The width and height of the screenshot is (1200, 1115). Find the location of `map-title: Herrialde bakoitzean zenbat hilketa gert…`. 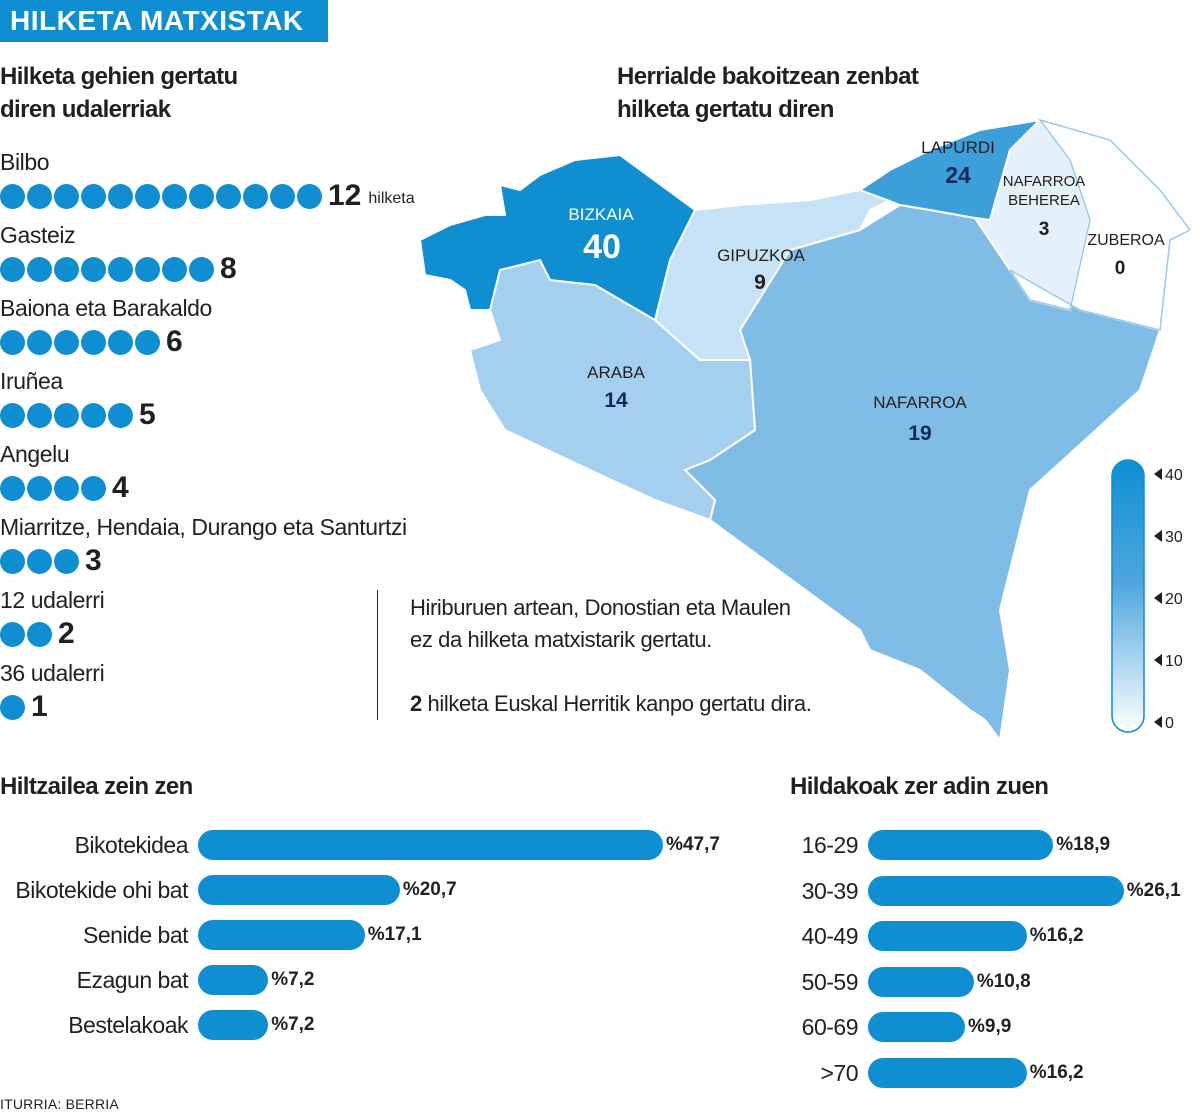

map-title: Herrialde bakoitzean zenbat hilketa gert… is located at coordinates (768, 93).